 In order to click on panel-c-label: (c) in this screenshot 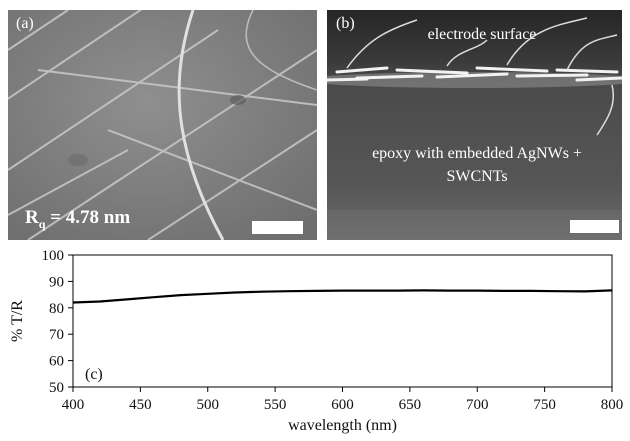, I will do `click(94, 374)`.